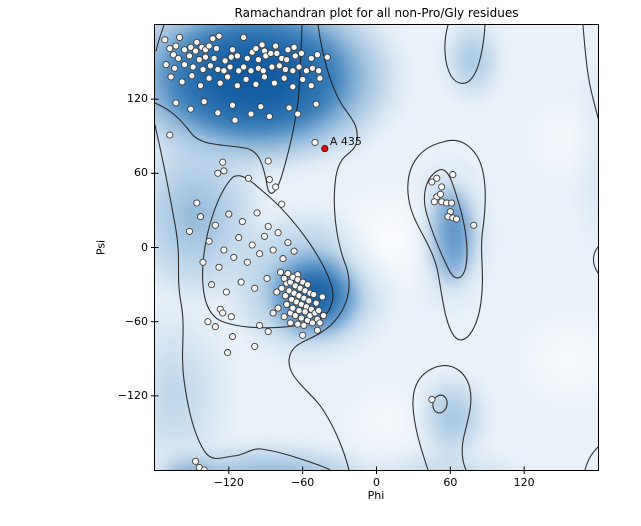  What do you see at coordinates (303, 482) in the screenshot?
I see `x-tick-label: −60` at bounding box center [303, 482].